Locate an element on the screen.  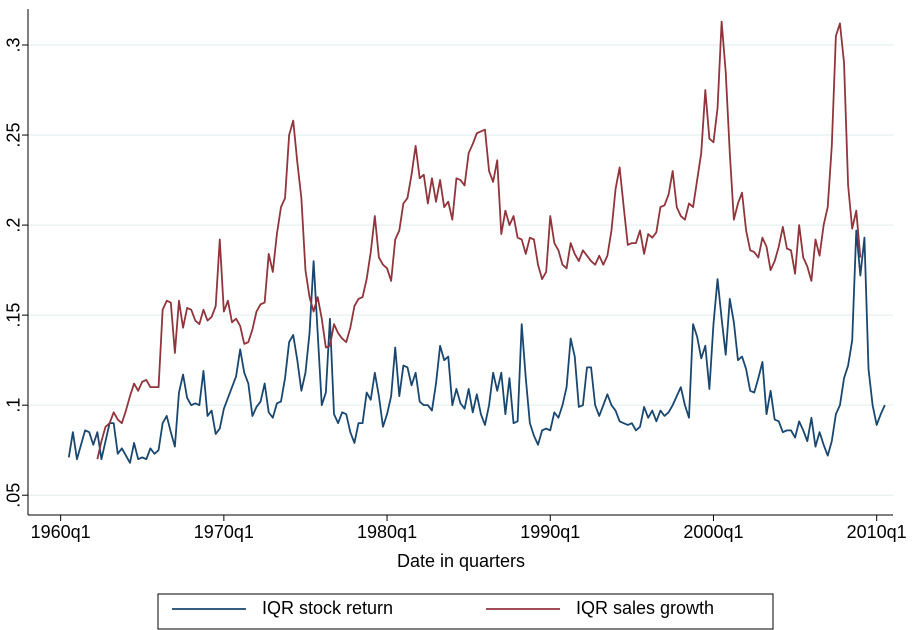
x-tick-label: 1980q1 is located at coordinates (387, 532).